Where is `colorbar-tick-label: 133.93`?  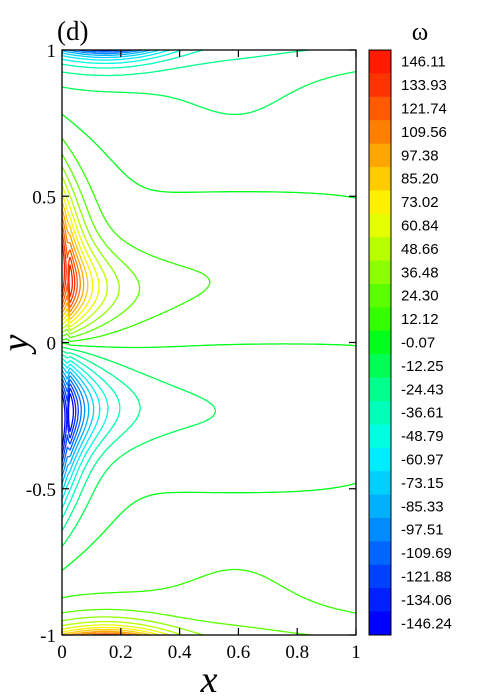 colorbar-tick-label: 133.93 is located at coordinates (424, 85).